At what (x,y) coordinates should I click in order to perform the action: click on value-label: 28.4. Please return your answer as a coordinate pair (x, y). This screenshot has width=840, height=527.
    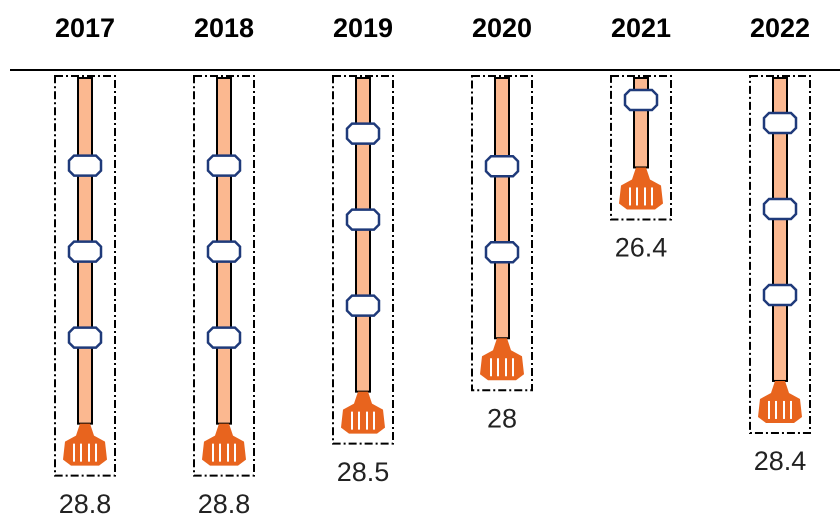
    Looking at the image, I should click on (780, 461).